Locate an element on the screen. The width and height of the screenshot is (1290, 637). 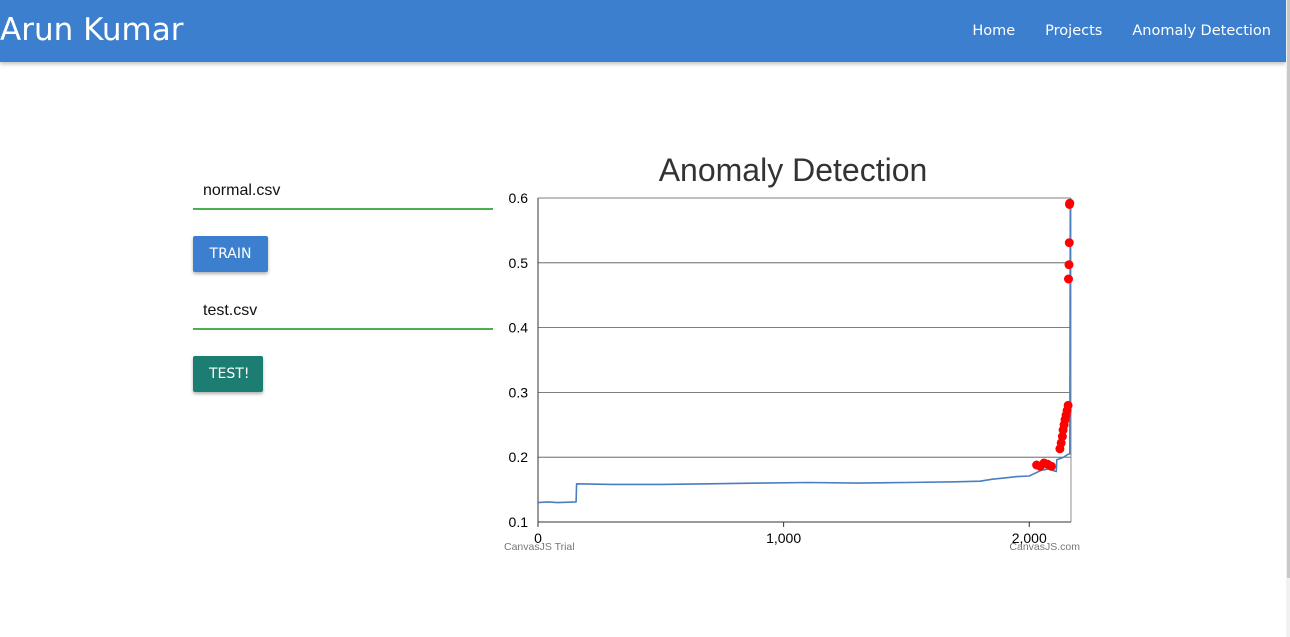
test-file-input is located at coordinates (343, 312).